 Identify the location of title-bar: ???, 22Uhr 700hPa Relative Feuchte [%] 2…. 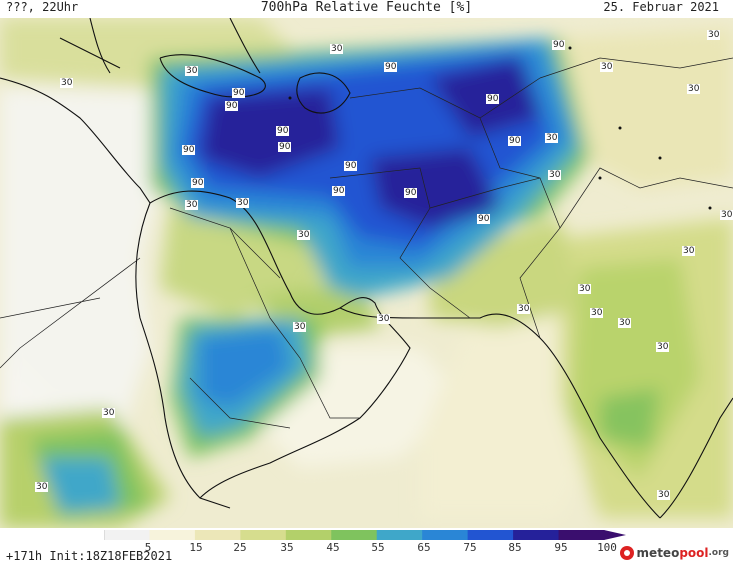
(366, 9).